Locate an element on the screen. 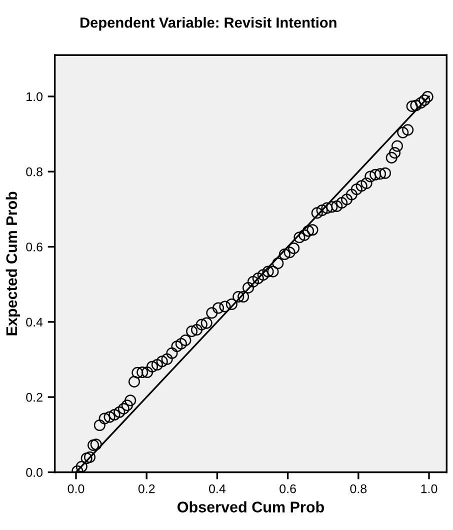  y-axis-title: Expected Cum Prob is located at coordinates (13, 264).